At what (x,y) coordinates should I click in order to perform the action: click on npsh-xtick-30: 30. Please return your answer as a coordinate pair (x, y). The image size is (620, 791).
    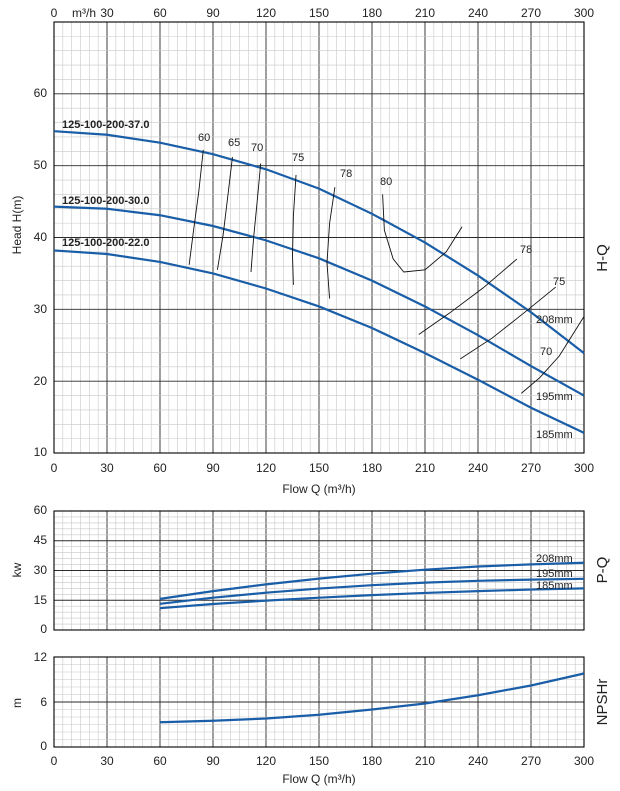
    Looking at the image, I should click on (107, 761).